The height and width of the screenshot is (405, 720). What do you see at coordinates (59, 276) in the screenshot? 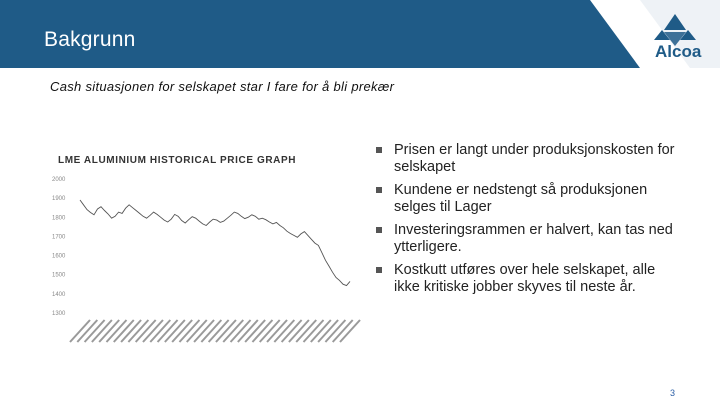
I see `y-tick-label: 1500` at bounding box center [59, 276].